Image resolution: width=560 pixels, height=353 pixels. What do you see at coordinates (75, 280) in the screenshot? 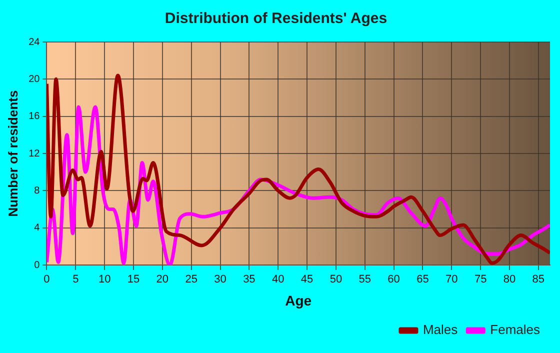
I see `x-tick-label: 5` at bounding box center [75, 280].